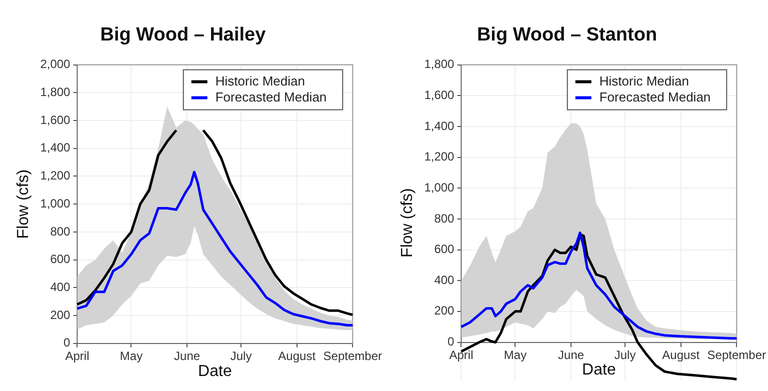 Image resolution: width=768 pixels, height=391 pixels. I want to click on y-tick-label: 2,000, so click(55, 64).